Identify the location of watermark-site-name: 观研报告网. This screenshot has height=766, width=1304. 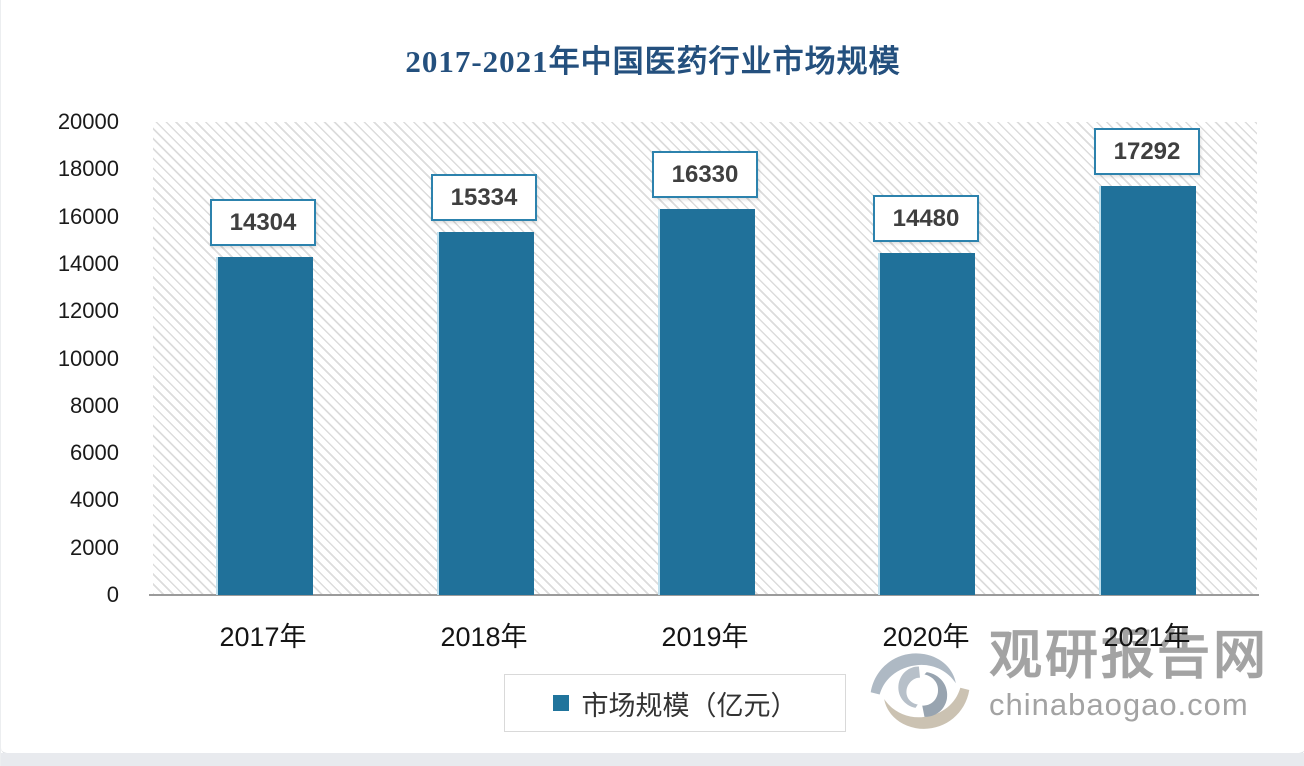
(1129, 655).